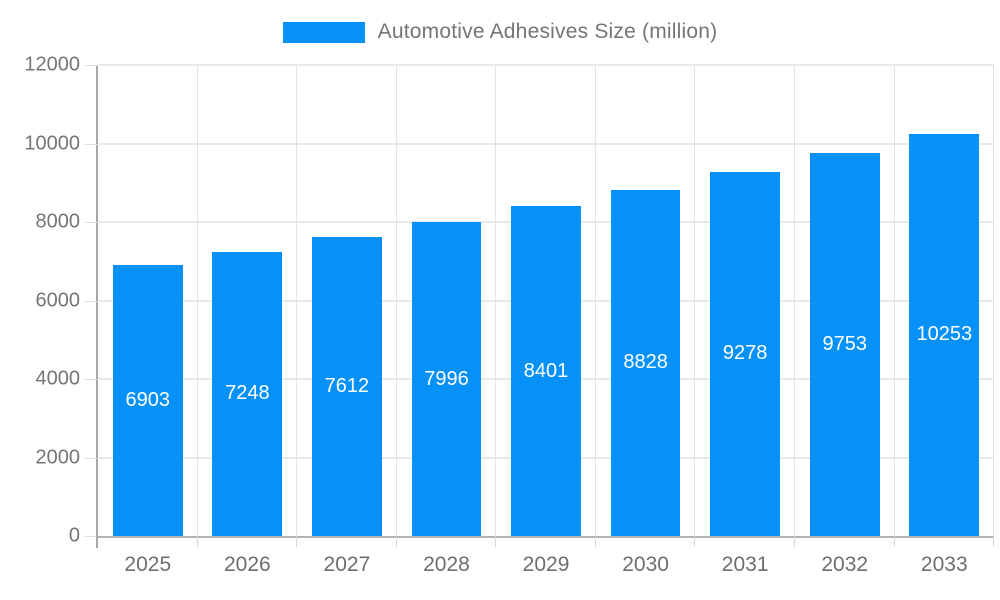  I want to click on bar-value-label: 9753, so click(844, 344).